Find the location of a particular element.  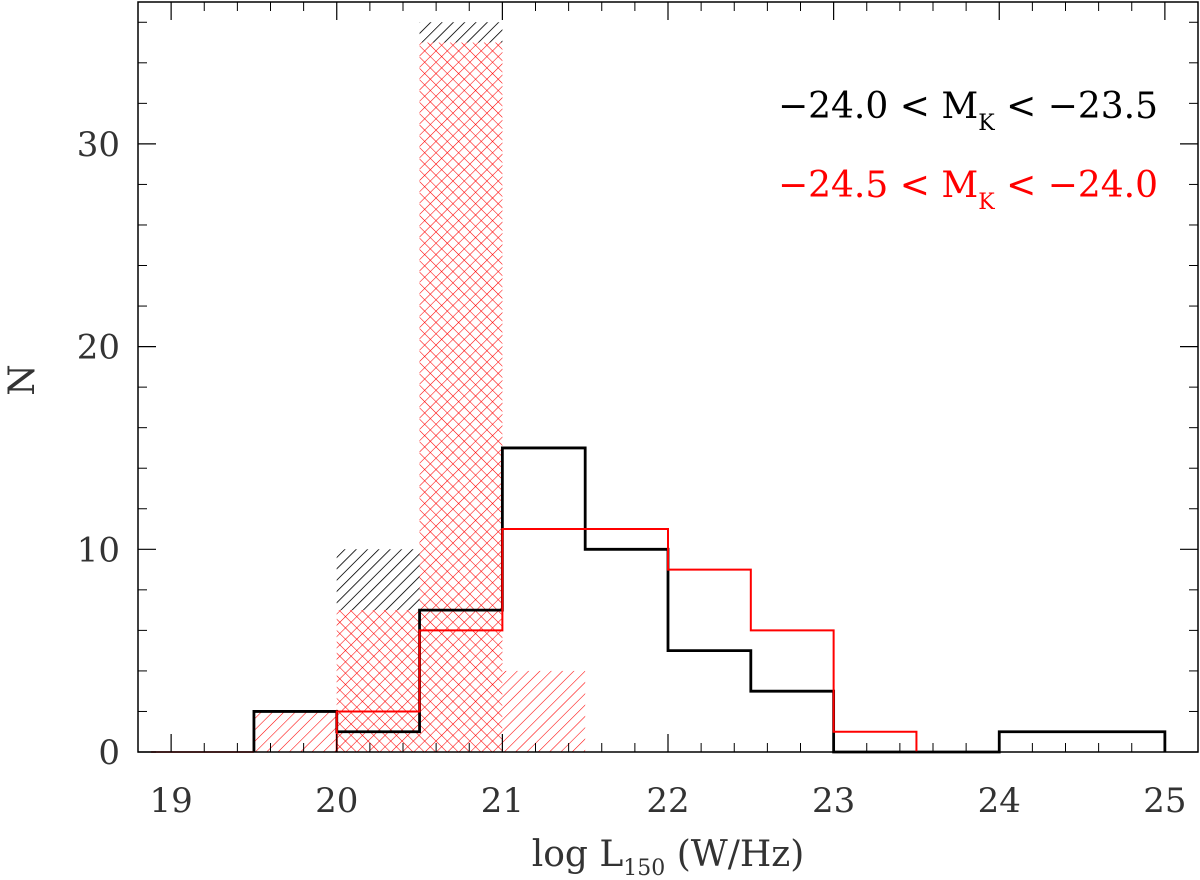

legend-entry-black: −24.0 < MK < −23.5 is located at coordinates (968, 111).